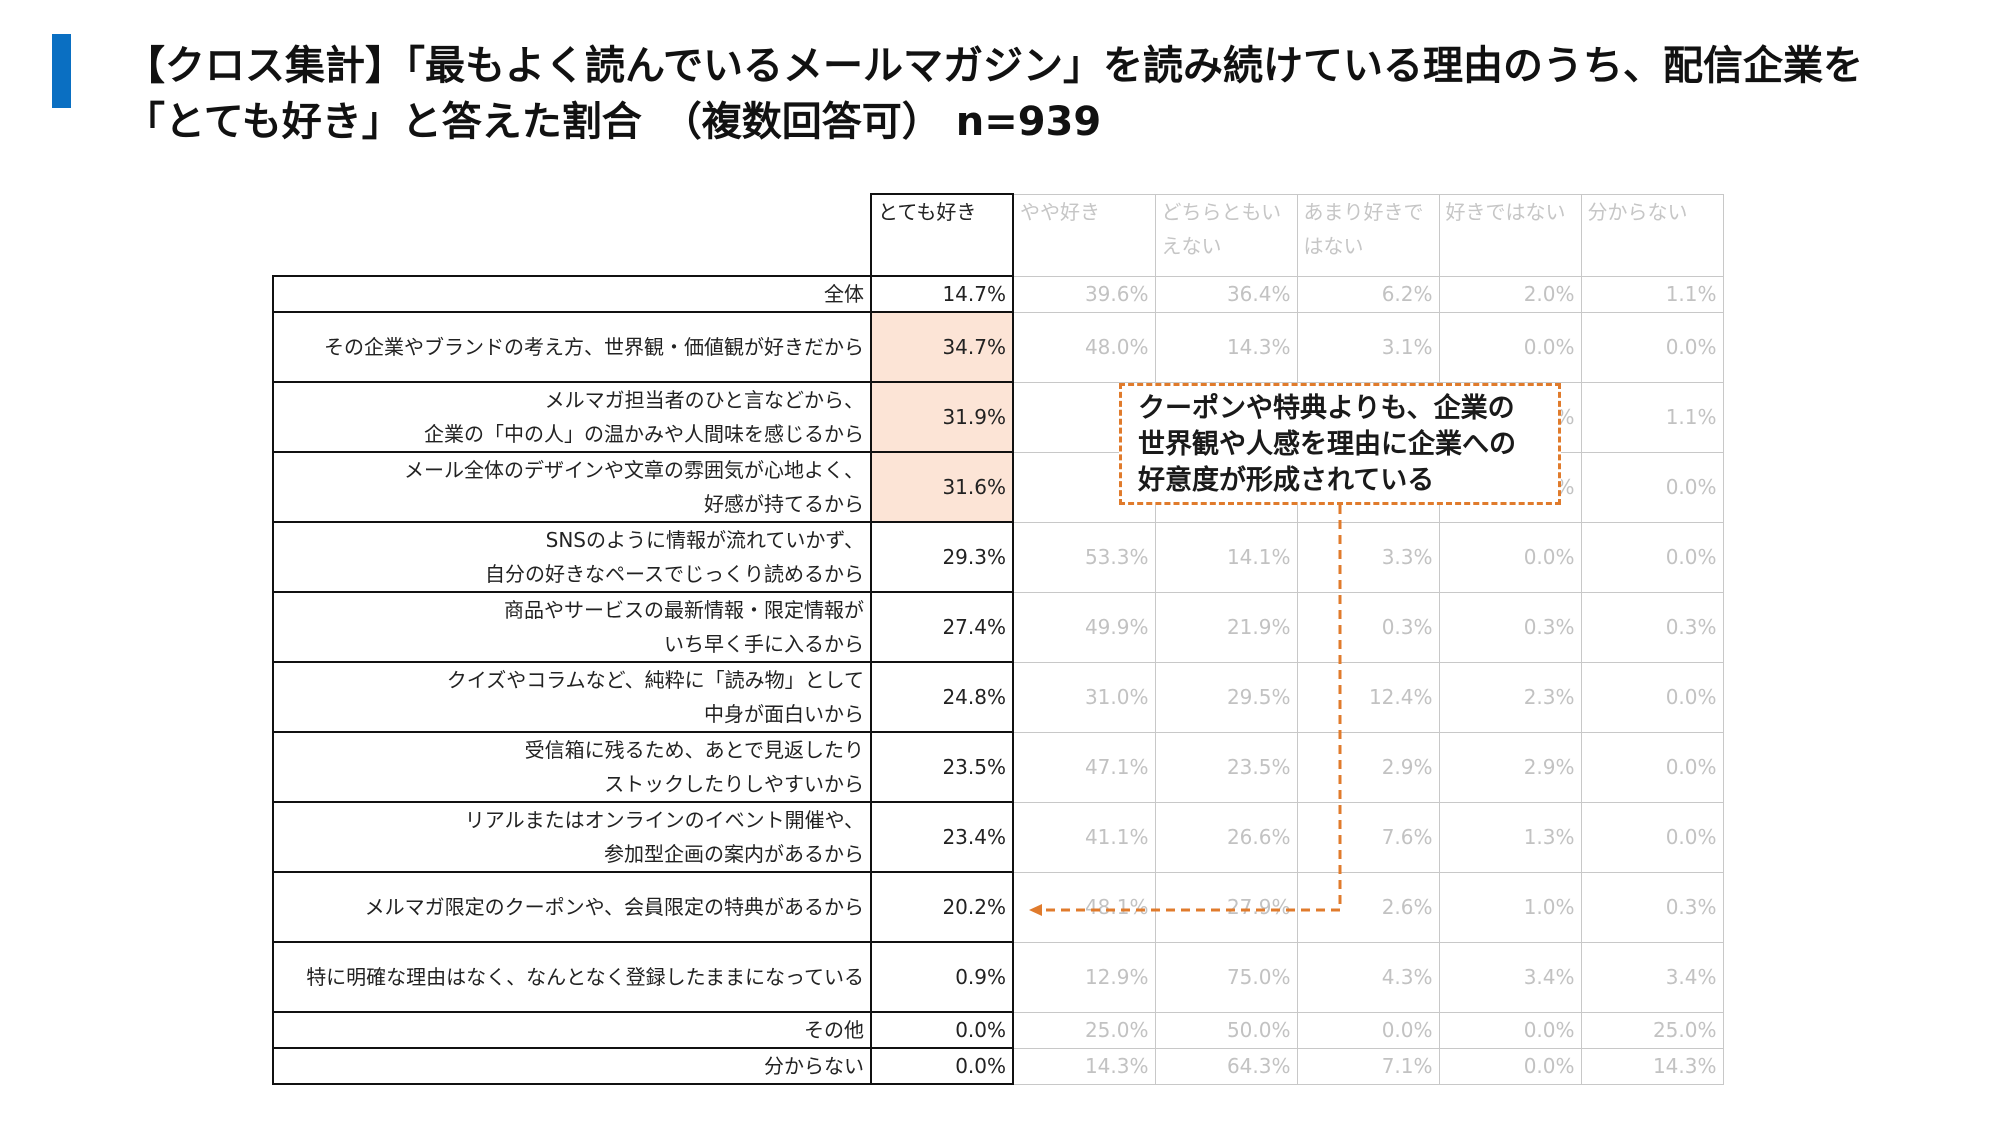  I want to click on cell-value: 48.0%, so click(1084, 347).